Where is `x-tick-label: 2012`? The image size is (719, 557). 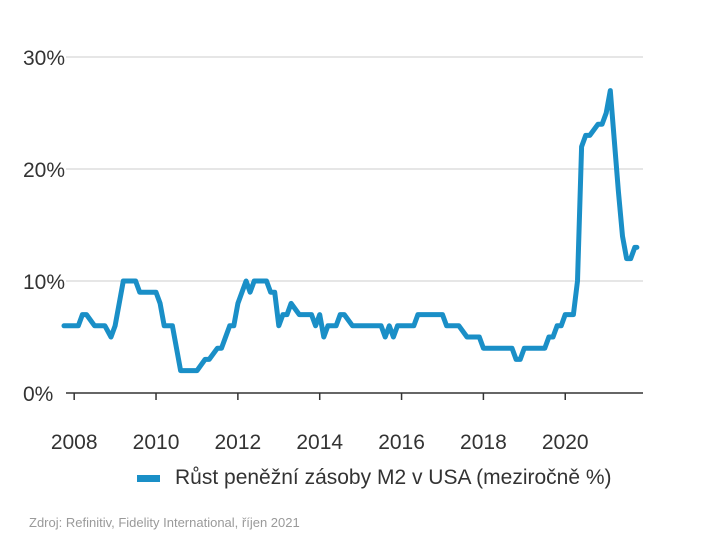
x-tick-label: 2012 is located at coordinates (238, 442).